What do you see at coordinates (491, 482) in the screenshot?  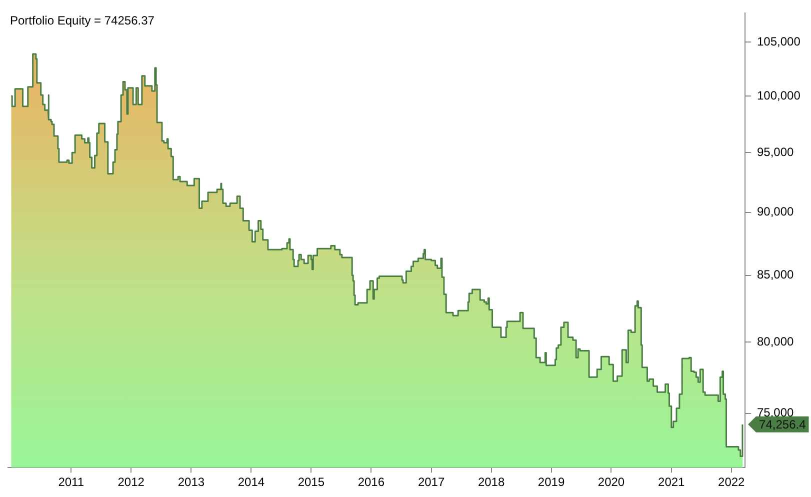 I see `x-tick-label: 2018` at bounding box center [491, 482].